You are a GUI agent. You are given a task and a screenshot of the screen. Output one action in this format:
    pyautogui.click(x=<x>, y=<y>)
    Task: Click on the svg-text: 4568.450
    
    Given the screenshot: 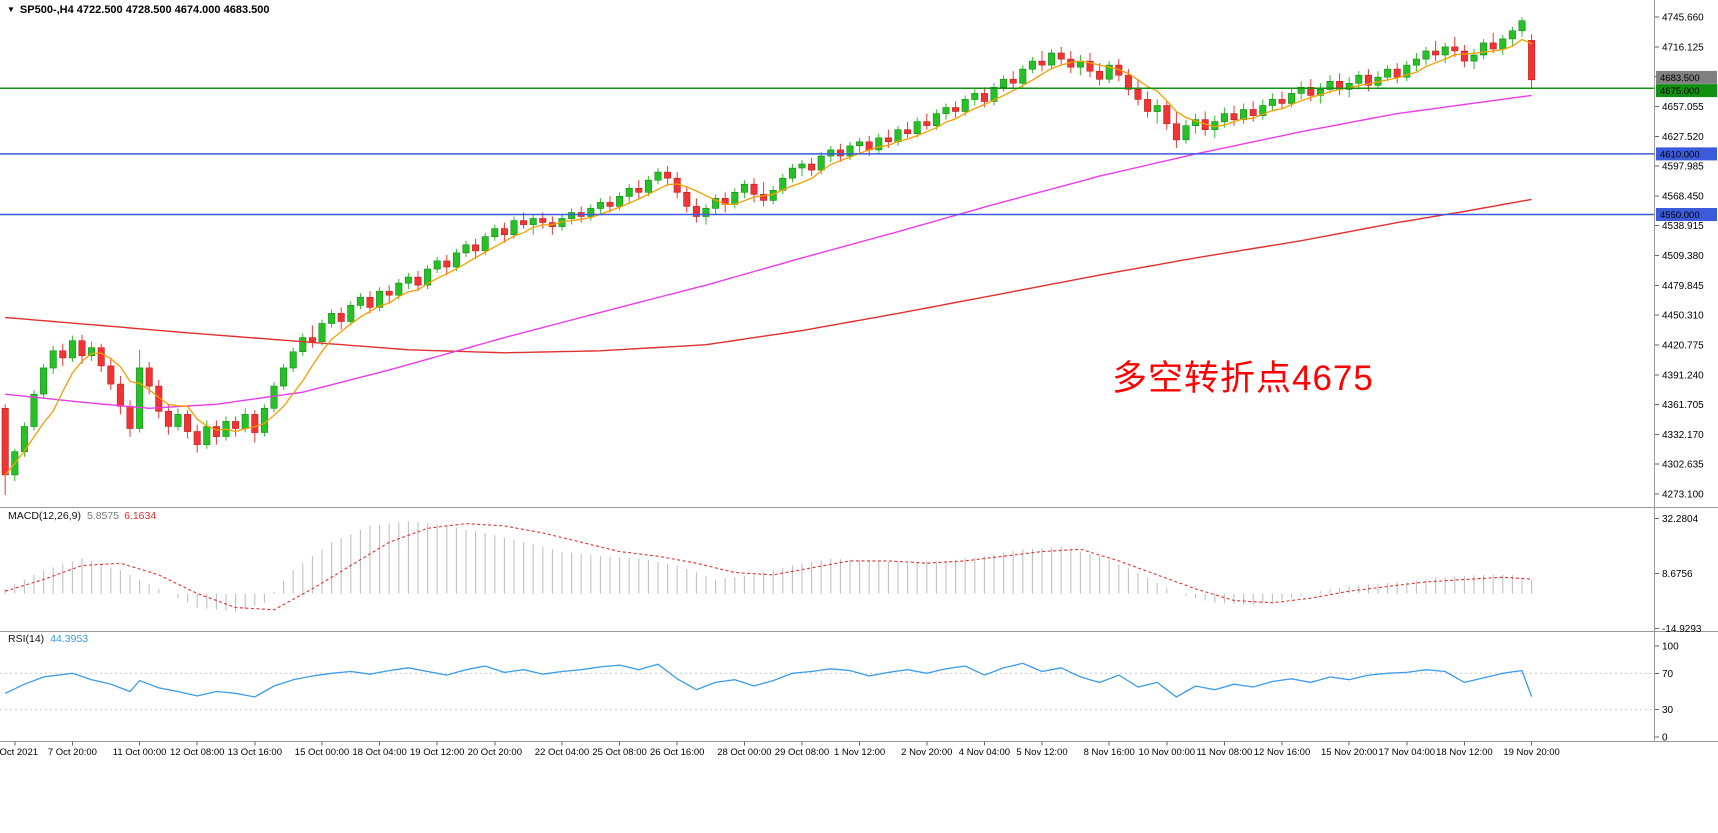 What is the action you would take?
    pyautogui.click(x=1683, y=196)
    